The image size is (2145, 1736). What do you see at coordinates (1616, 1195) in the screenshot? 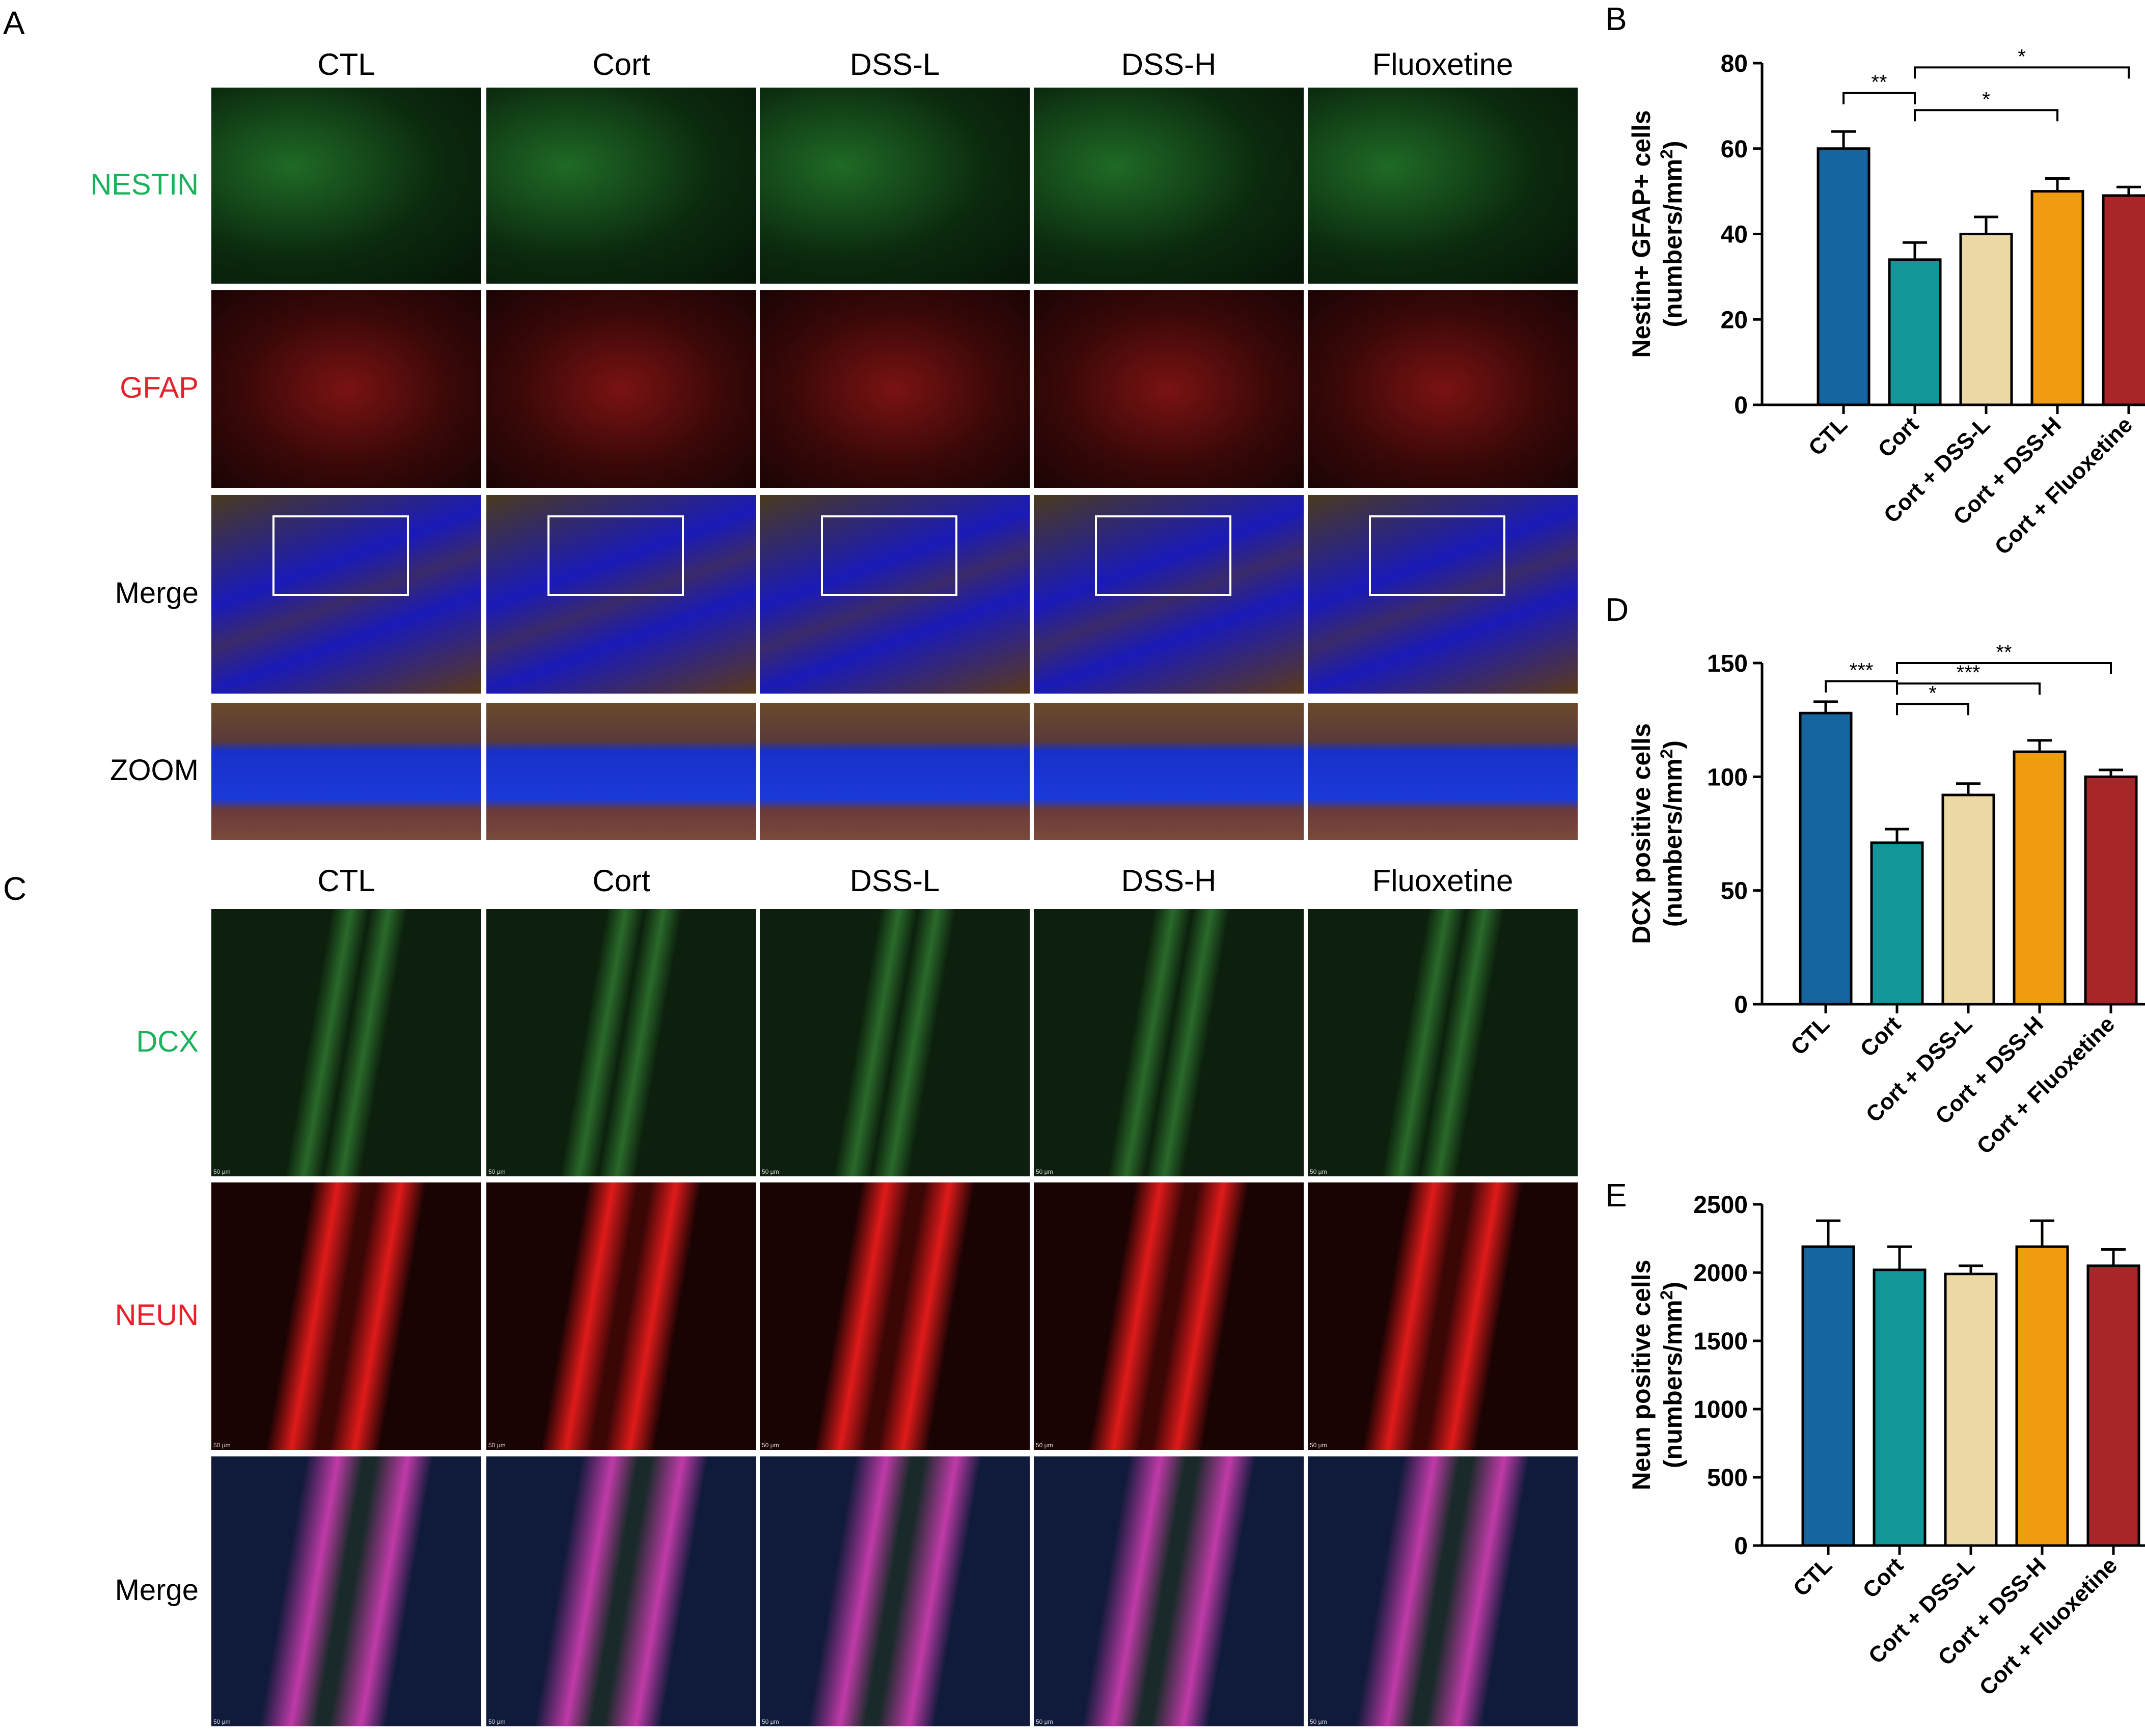
I see `panel-letter-e: E` at bounding box center [1616, 1195].